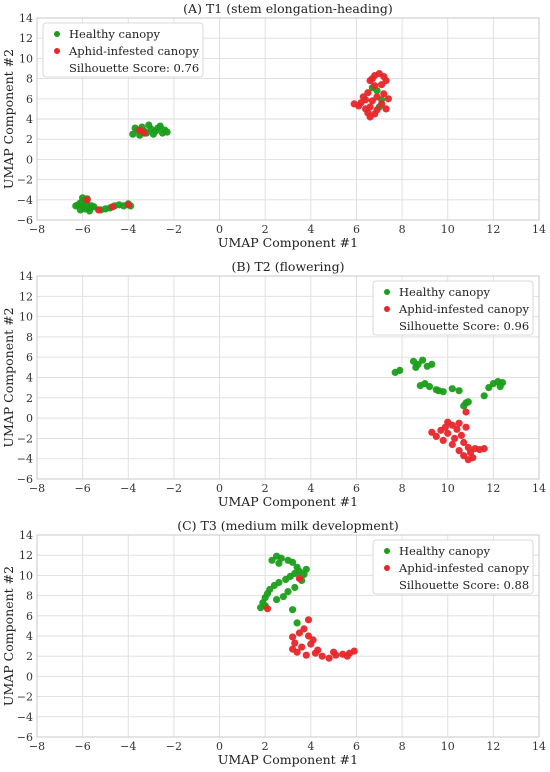 This screenshot has width=550, height=772. What do you see at coordinates (287, 746) in the screenshot?
I see `panel-c-x-ticks: −8 −6 −4 −2 0 2 4 6 8 10 12 14` at bounding box center [287, 746].